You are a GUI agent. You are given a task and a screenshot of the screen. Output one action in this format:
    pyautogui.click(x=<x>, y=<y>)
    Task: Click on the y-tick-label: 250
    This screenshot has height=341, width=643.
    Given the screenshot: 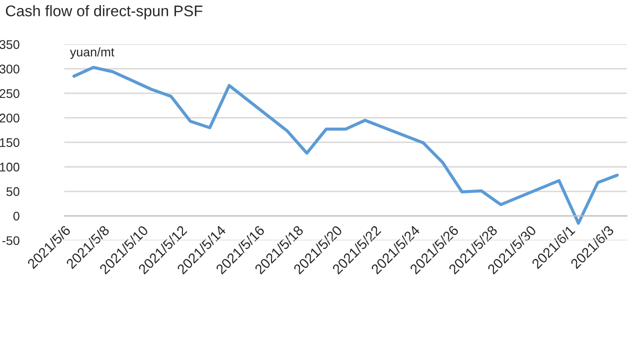 What is the action you would take?
    pyautogui.click(x=10, y=93)
    